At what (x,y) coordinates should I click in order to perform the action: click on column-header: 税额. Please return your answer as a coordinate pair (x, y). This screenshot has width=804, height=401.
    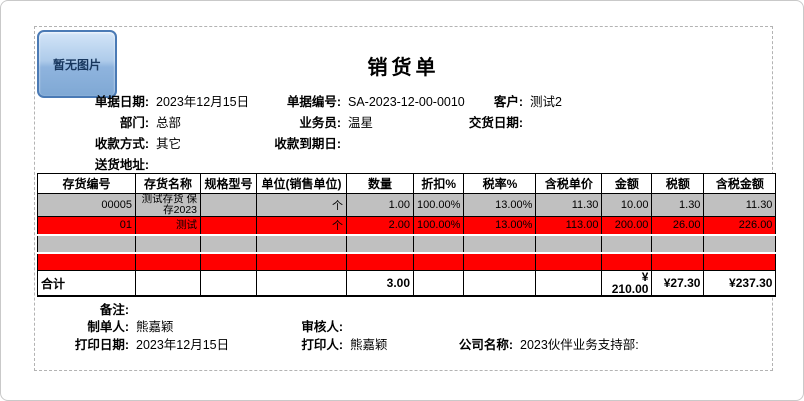
    Looking at the image, I should click on (678, 183).